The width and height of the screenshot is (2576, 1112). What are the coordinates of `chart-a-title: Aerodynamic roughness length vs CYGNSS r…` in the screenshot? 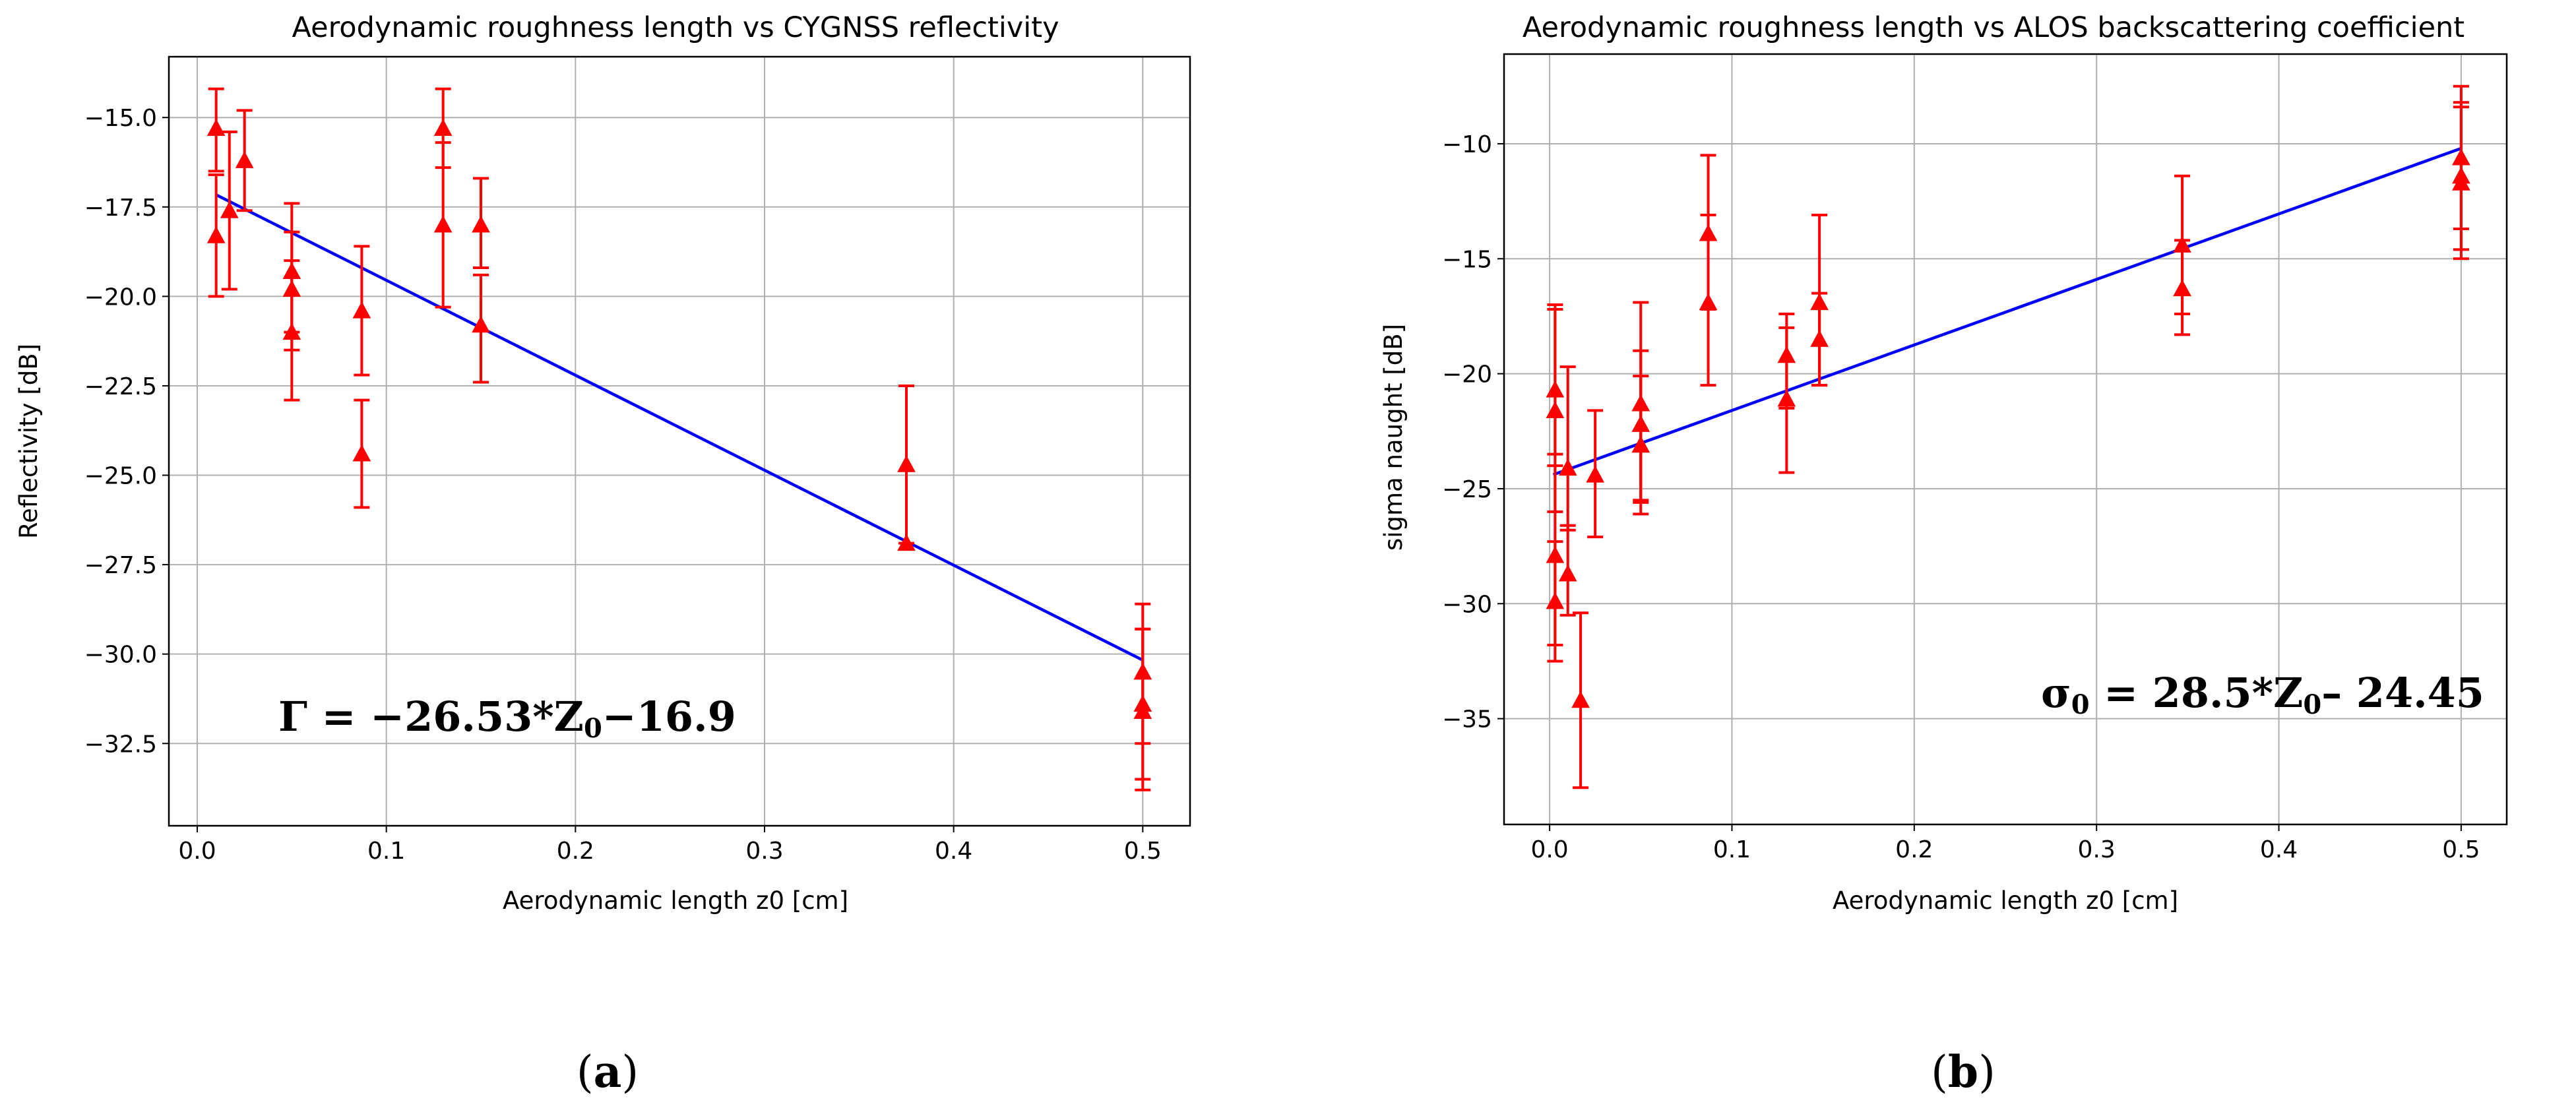 It's located at (675, 27).